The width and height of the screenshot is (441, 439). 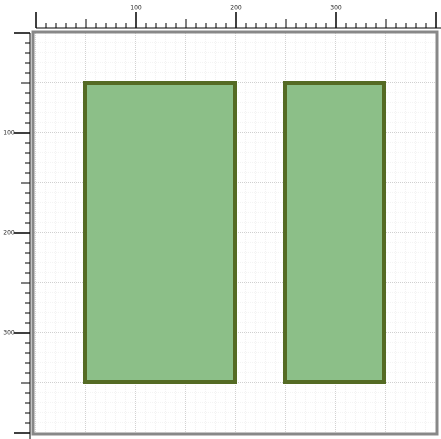 What do you see at coordinates (17, 235) in the screenshot?
I see `left-ruler: 100 200 300` at bounding box center [17, 235].